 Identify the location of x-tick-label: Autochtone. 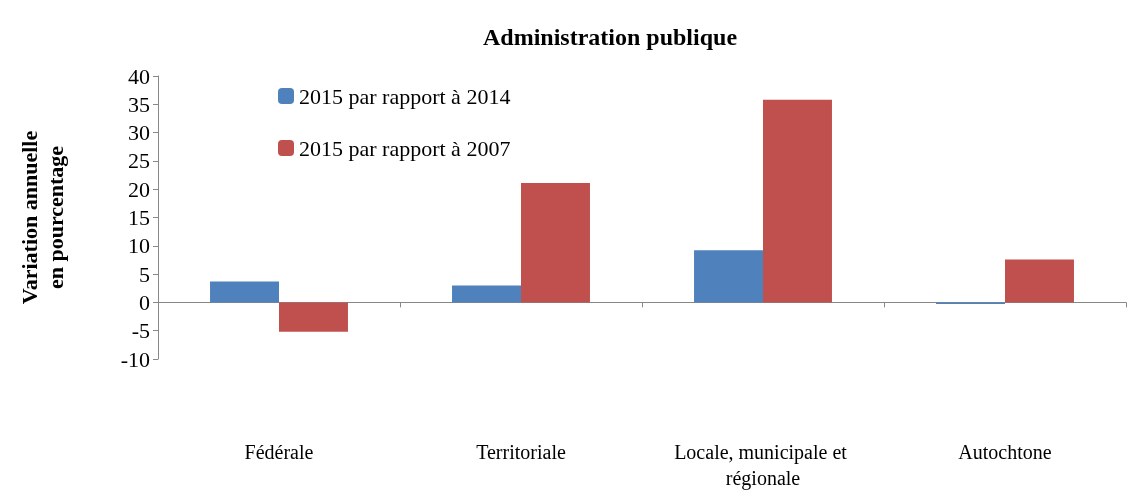
(1005, 452).